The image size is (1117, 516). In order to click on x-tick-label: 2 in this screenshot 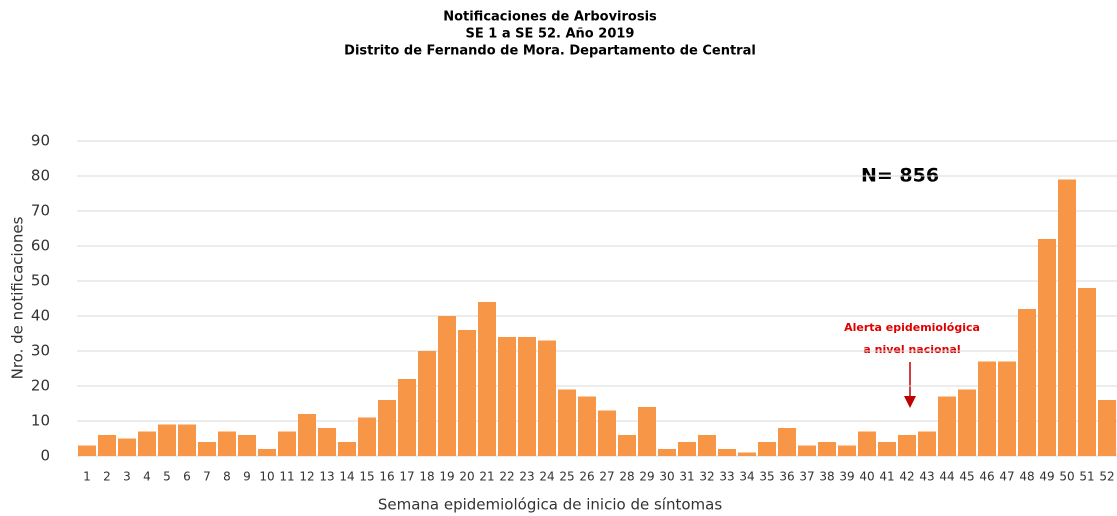, I will do `click(107, 477)`.